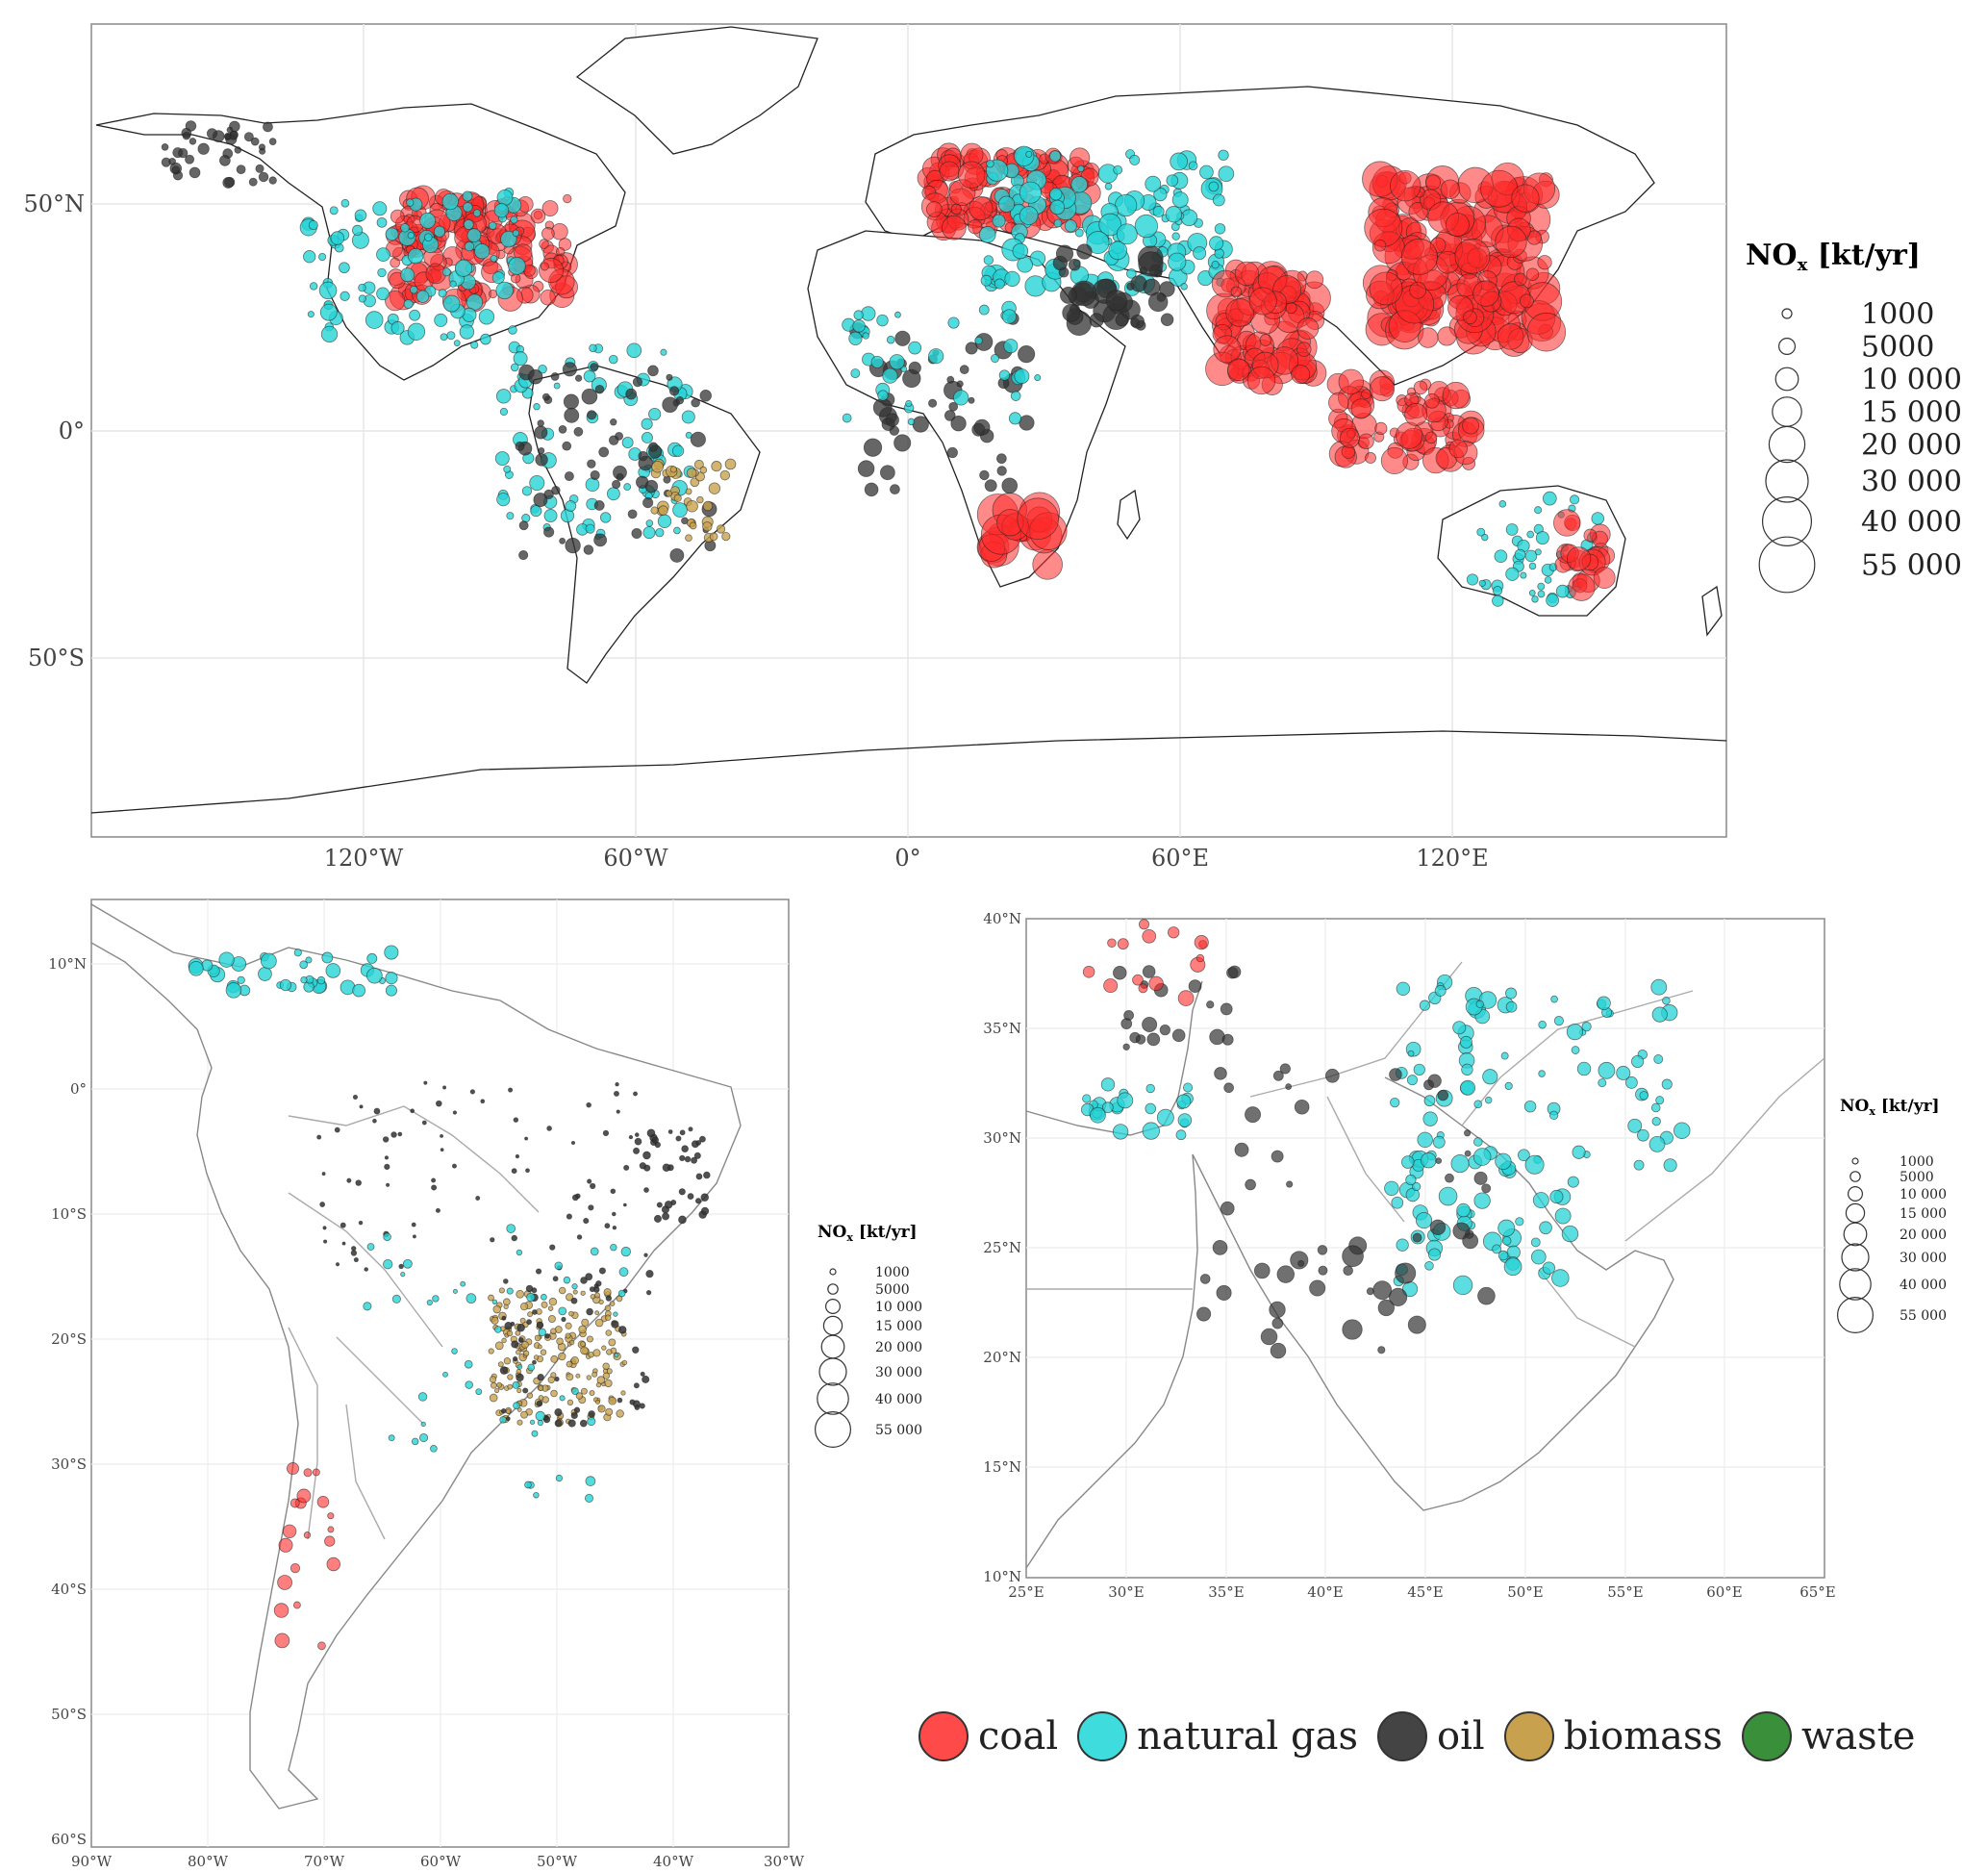 The width and height of the screenshot is (1988, 1873). I want to click on size-legend-label: 5000, so click(1917, 1177).